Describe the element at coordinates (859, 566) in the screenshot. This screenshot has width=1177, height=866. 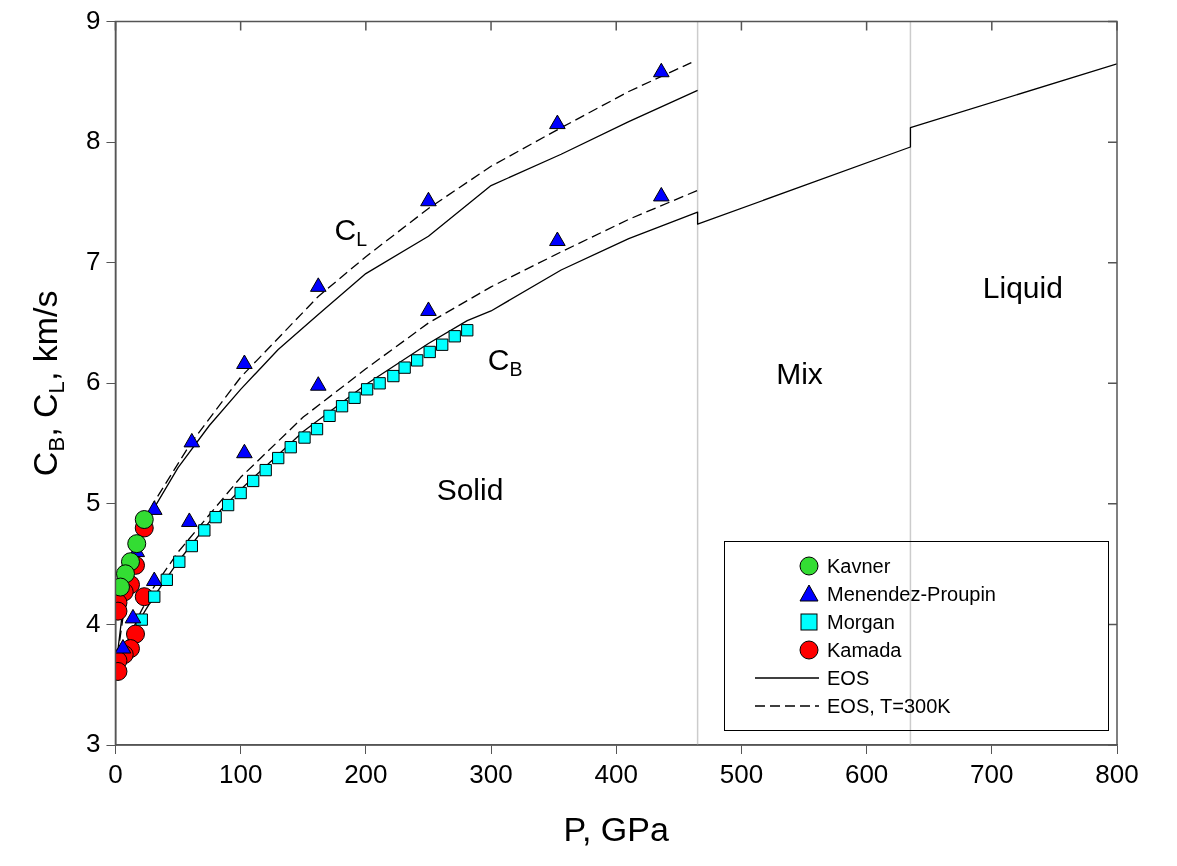
I see `legend-label: Kavner` at that location.